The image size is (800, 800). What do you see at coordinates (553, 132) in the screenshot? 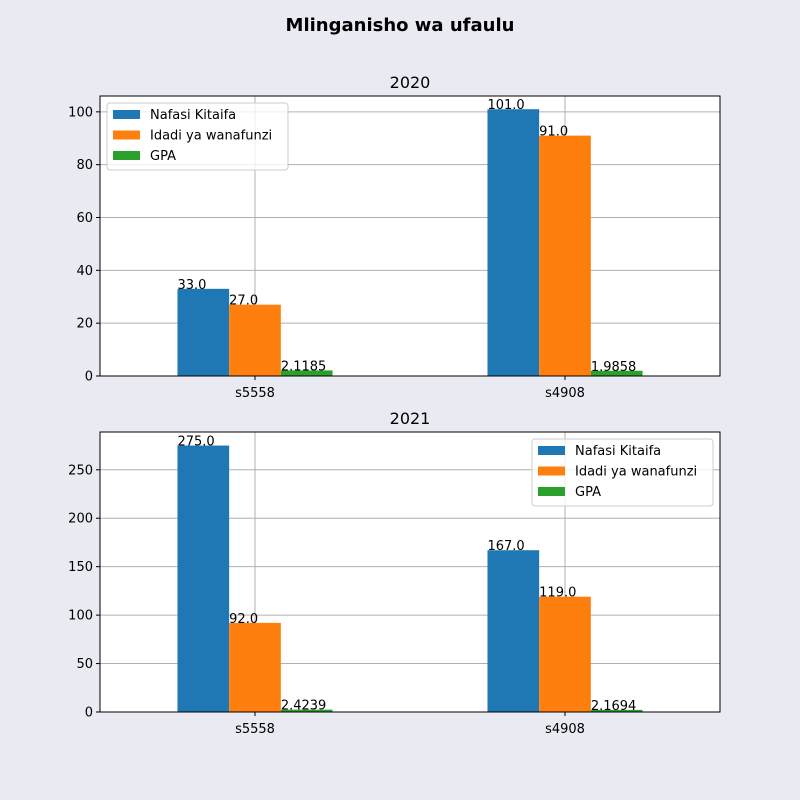
I see `data-label: 91.0` at bounding box center [553, 132].